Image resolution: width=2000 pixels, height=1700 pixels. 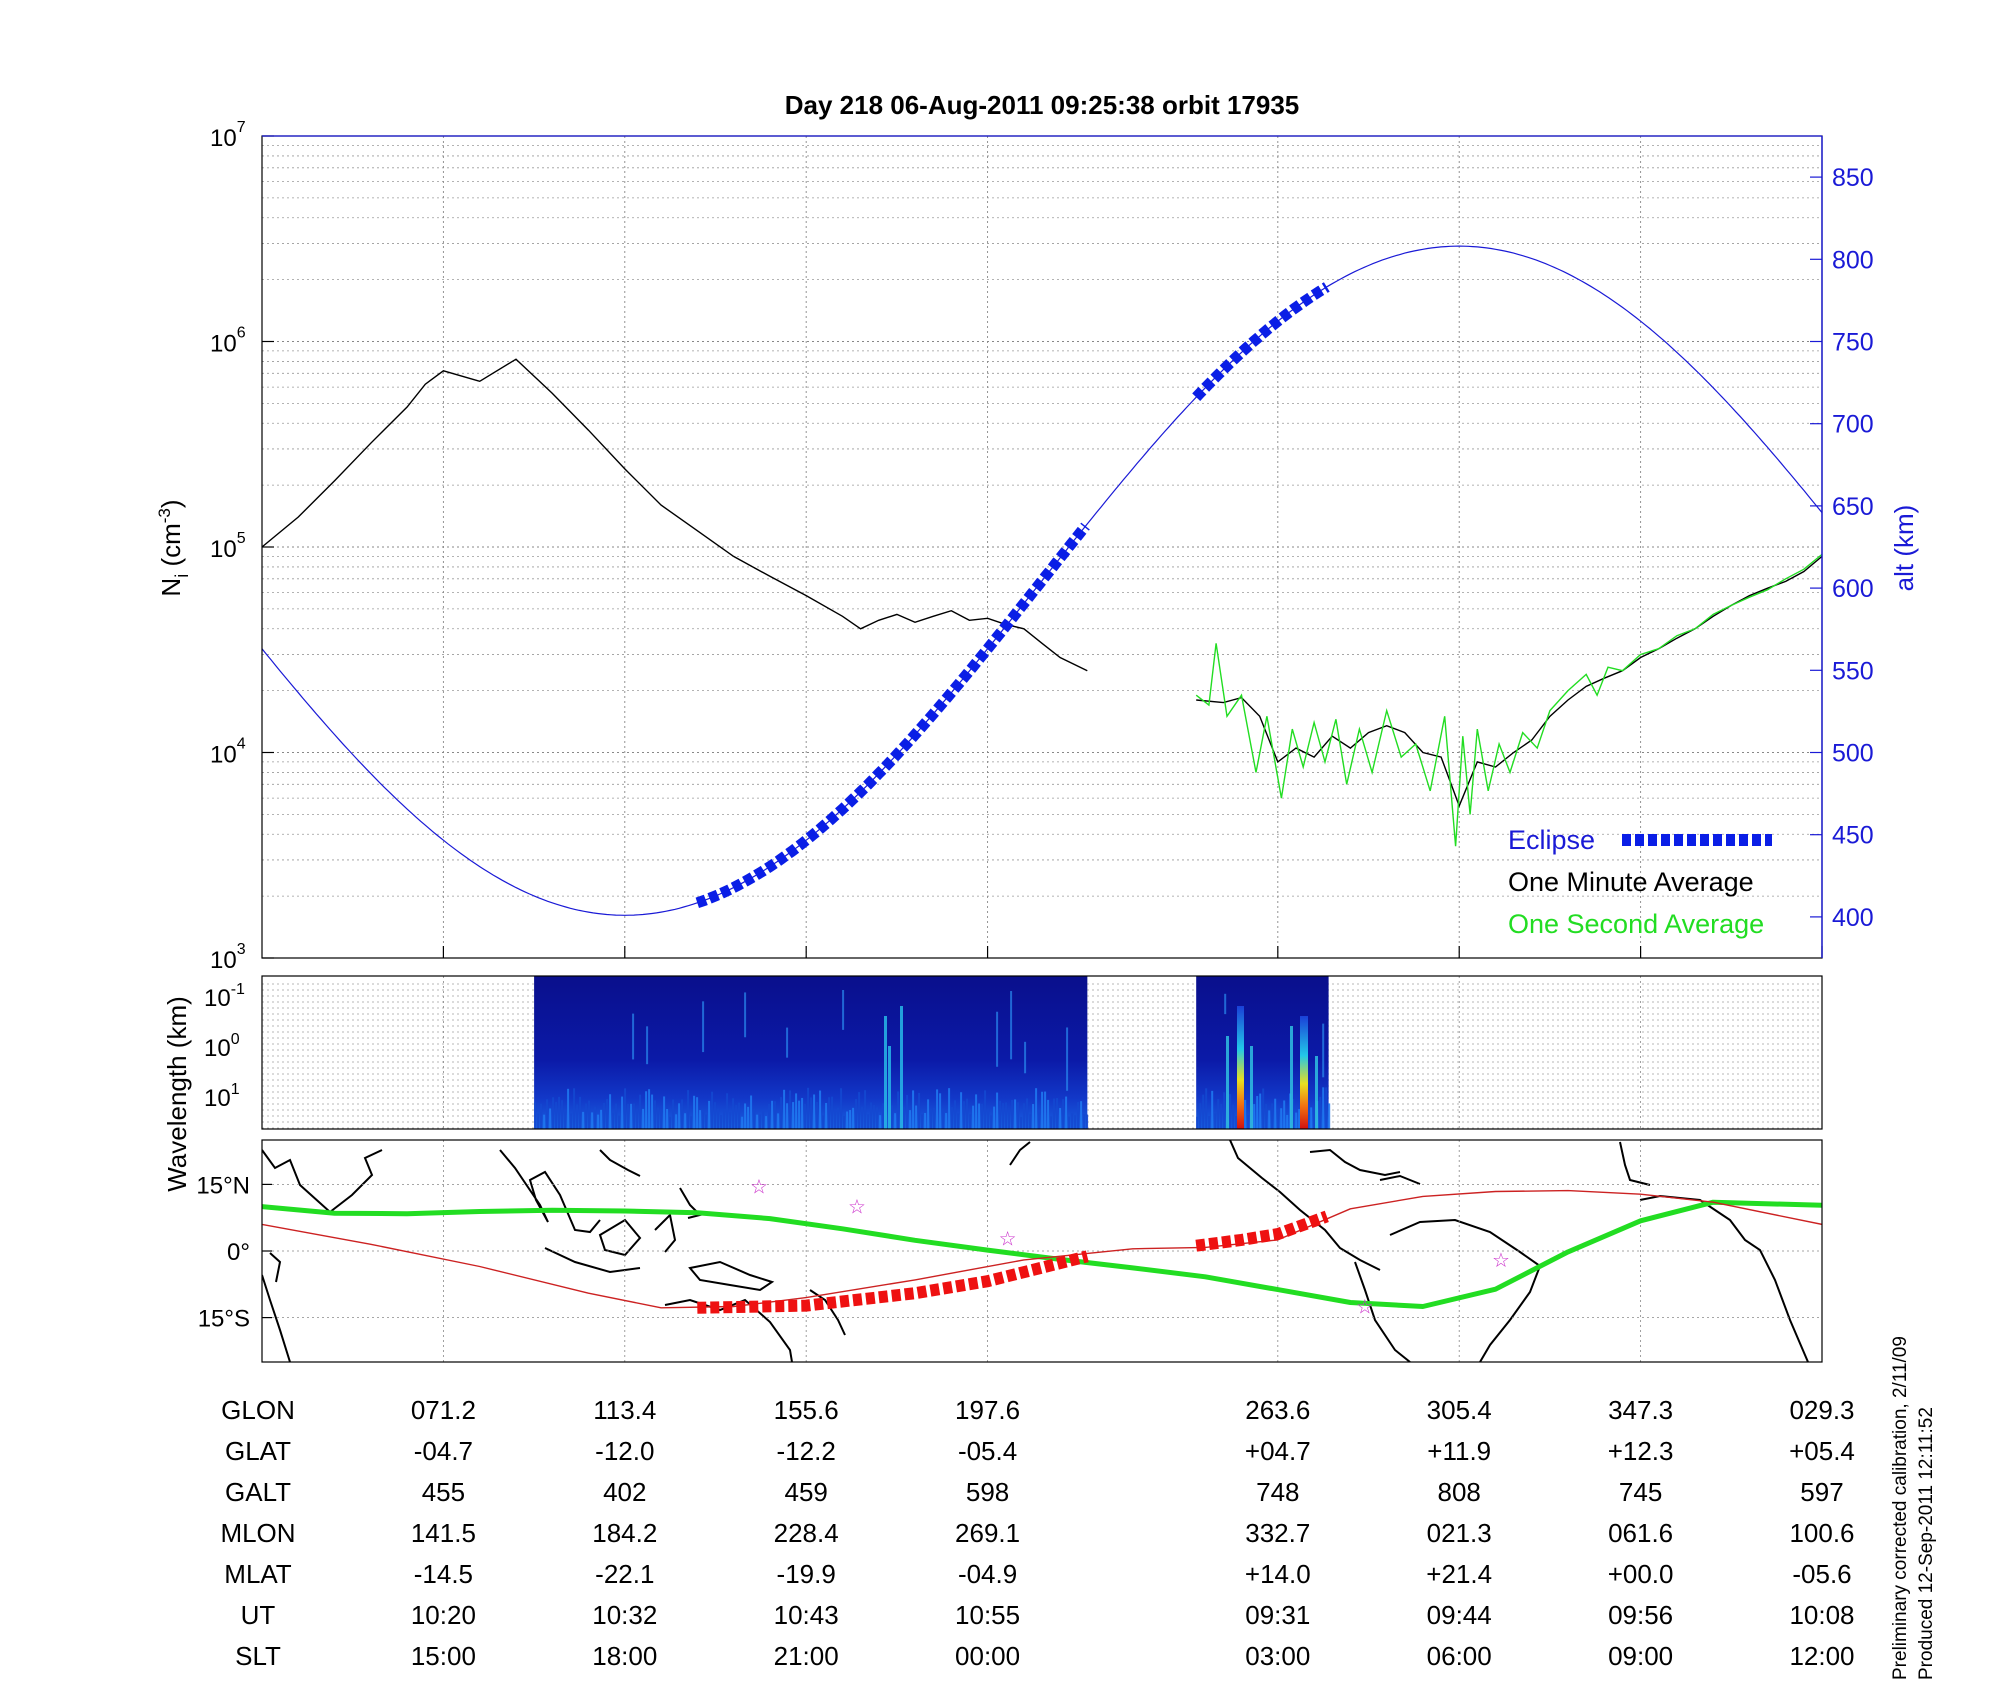 I want to click on spectrogram-tick-label: 100, so click(x=222, y=1046).